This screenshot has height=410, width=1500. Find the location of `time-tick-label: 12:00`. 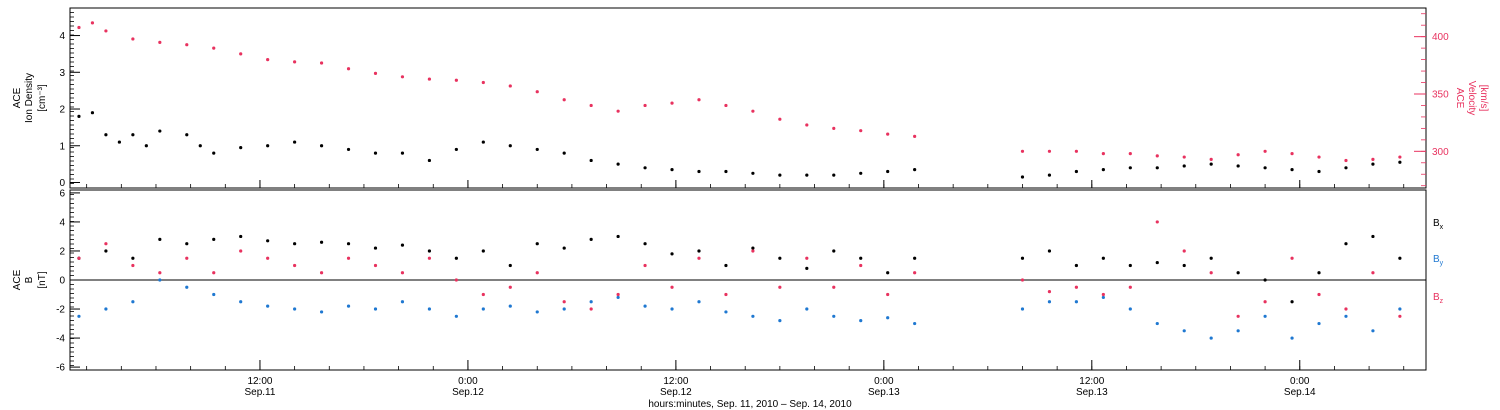

time-tick-label: 12:00 is located at coordinates (675, 381).